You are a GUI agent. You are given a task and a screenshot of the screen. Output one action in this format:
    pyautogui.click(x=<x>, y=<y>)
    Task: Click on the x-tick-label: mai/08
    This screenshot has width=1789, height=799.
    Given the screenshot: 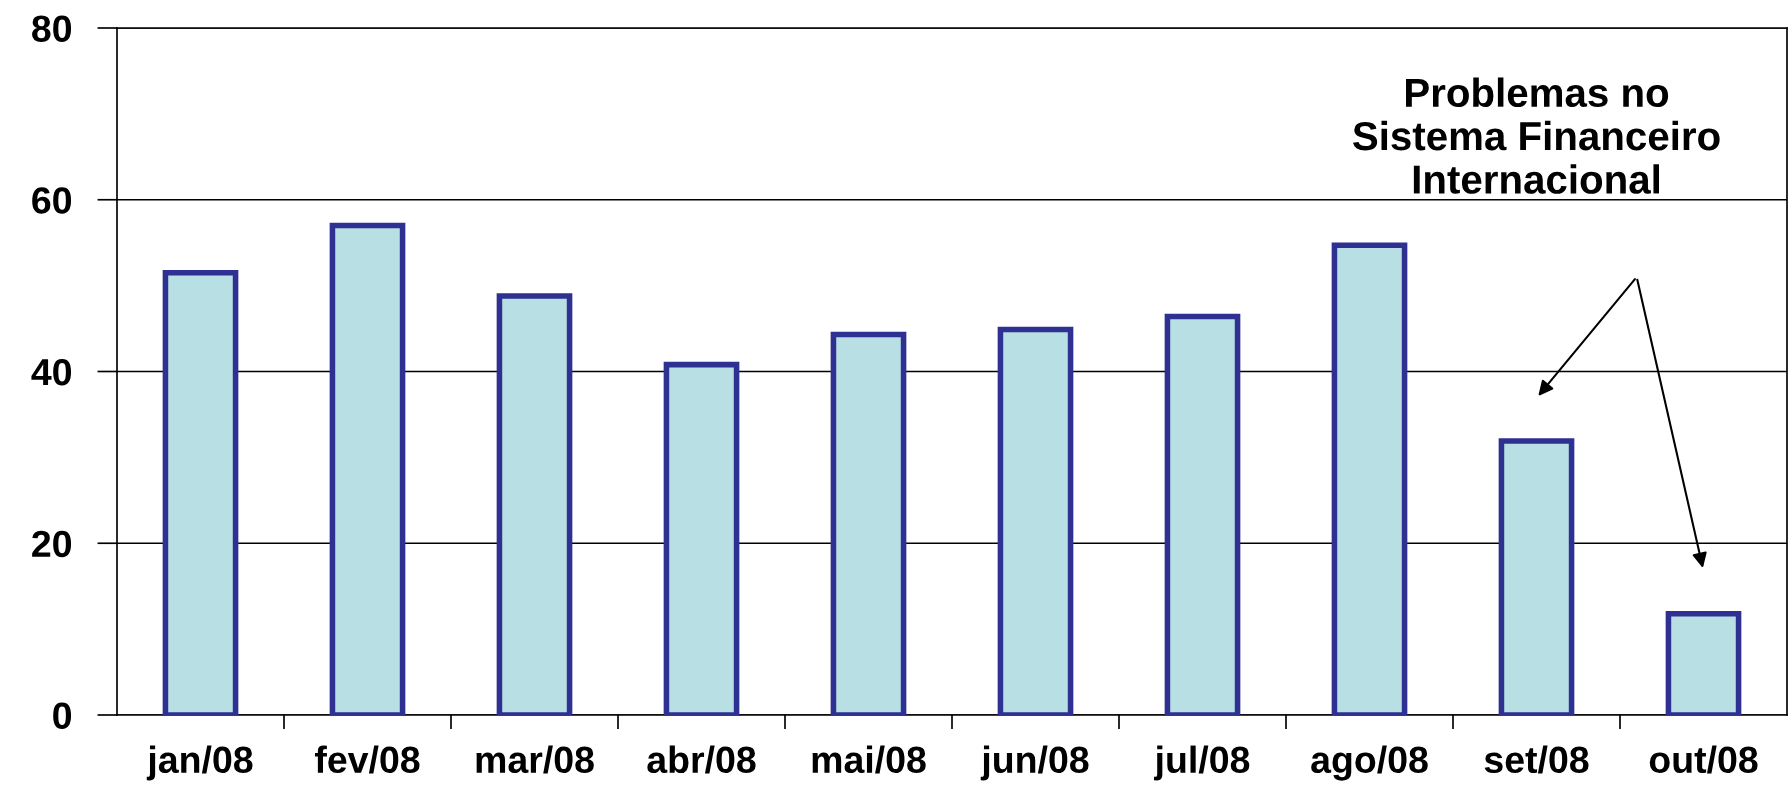 What is the action you would take?
    pyautogui.click(x=869, y=759)
    